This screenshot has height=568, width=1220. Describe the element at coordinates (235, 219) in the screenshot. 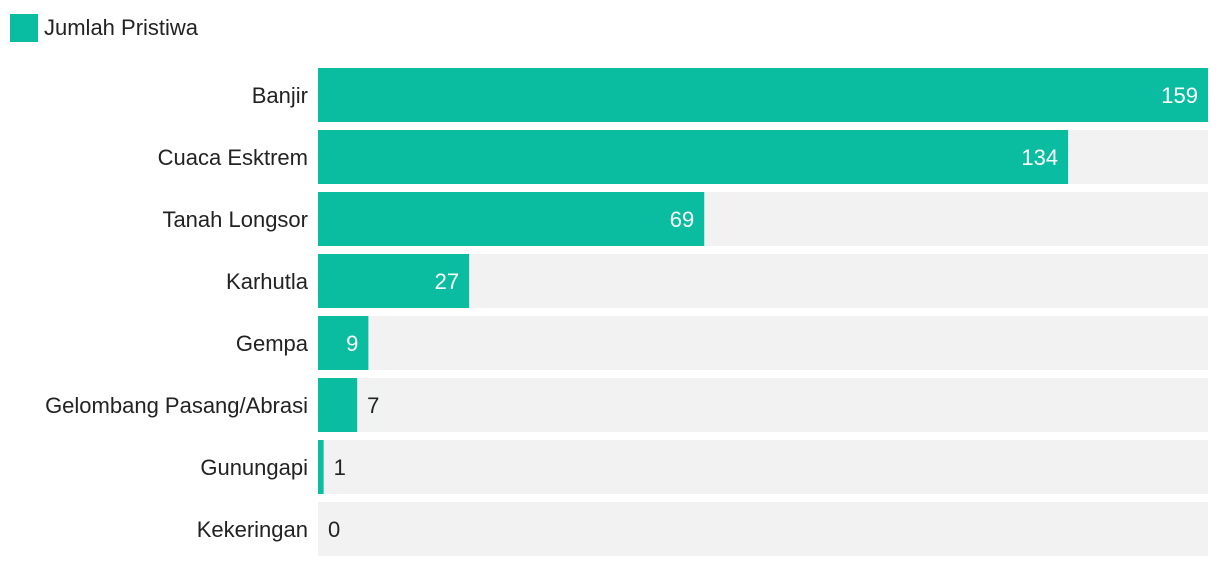

I see `category-label: Tanah Longsor` at that location.